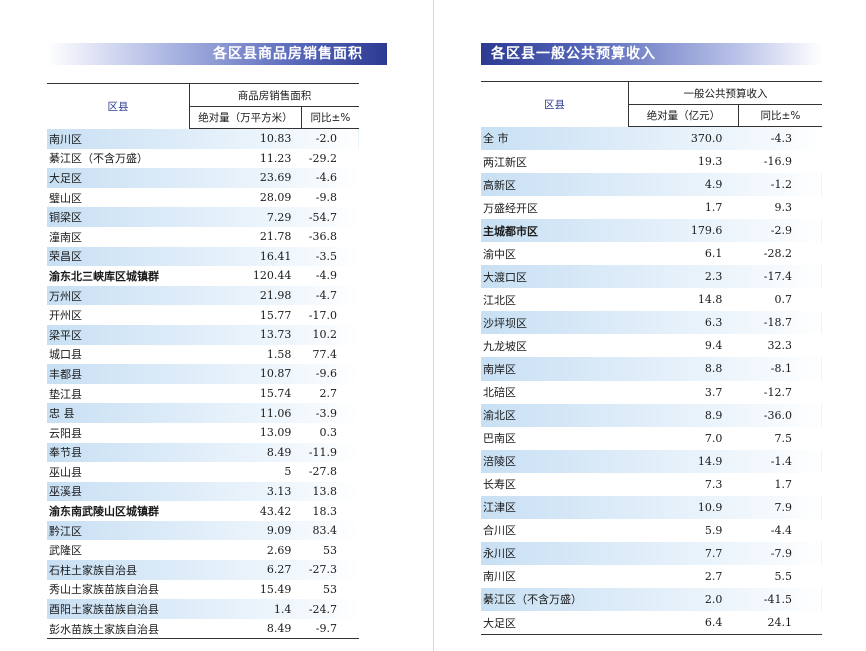 The image size is (866, 651). I want to click on yoy-cell: -16.9, so click(777, 162).